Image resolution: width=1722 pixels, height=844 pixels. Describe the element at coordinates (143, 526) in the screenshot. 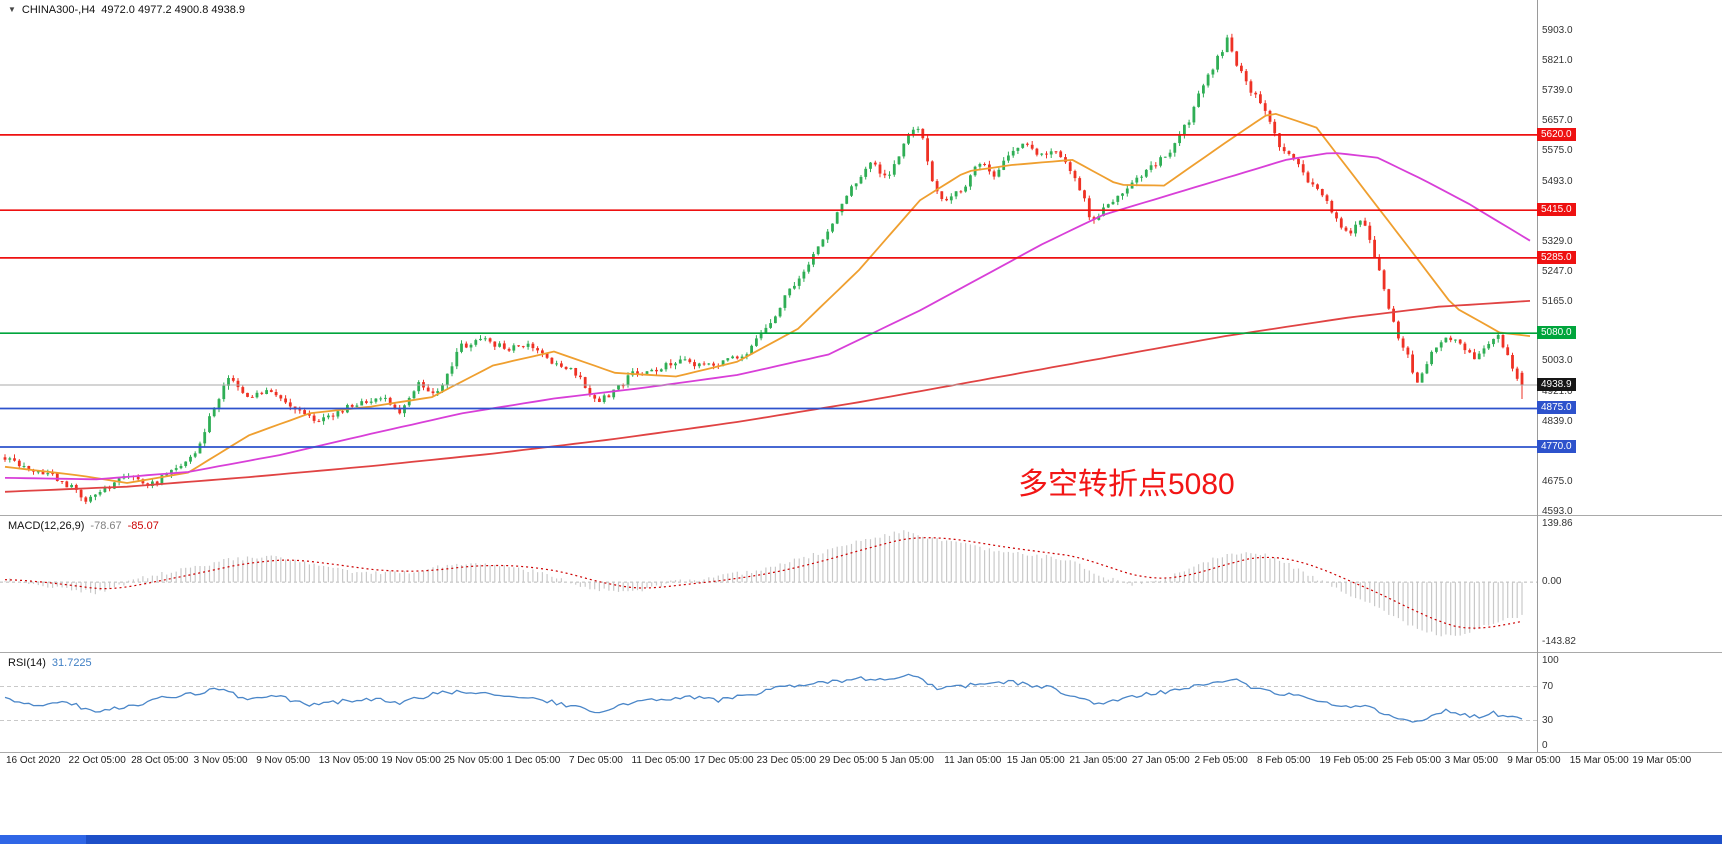

I see `macd-signal-value: -85.07` at that location.